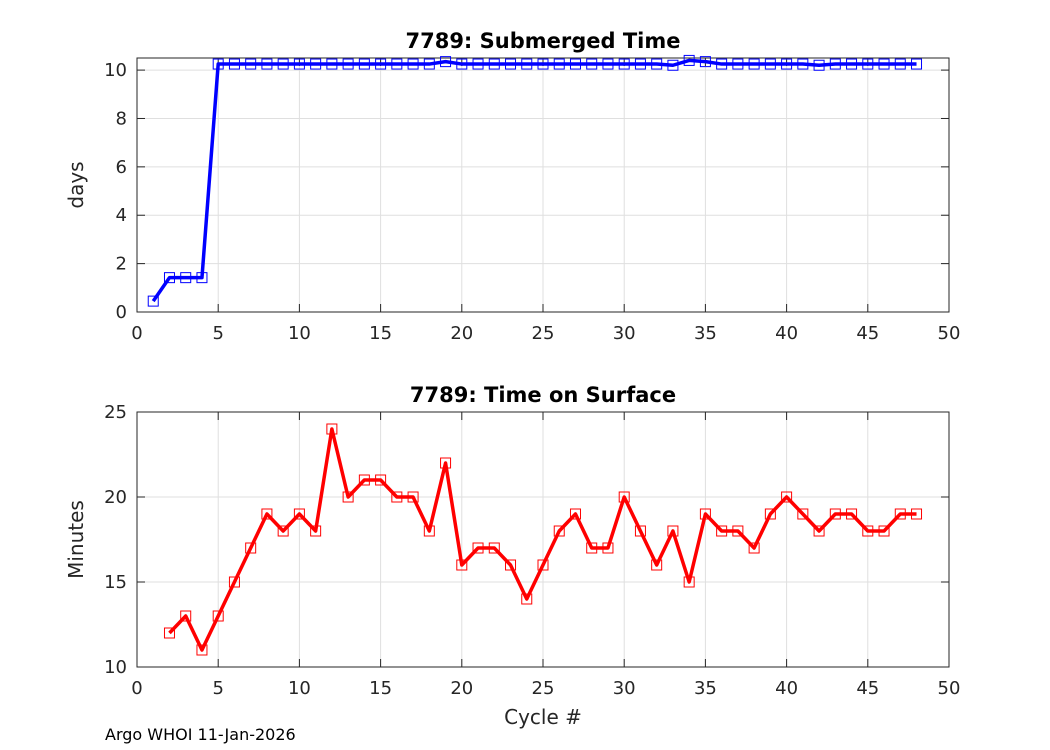  Describe the element at coordinates (136, 688) in the screenshot. I see `x-tick-label: 0` at that location.